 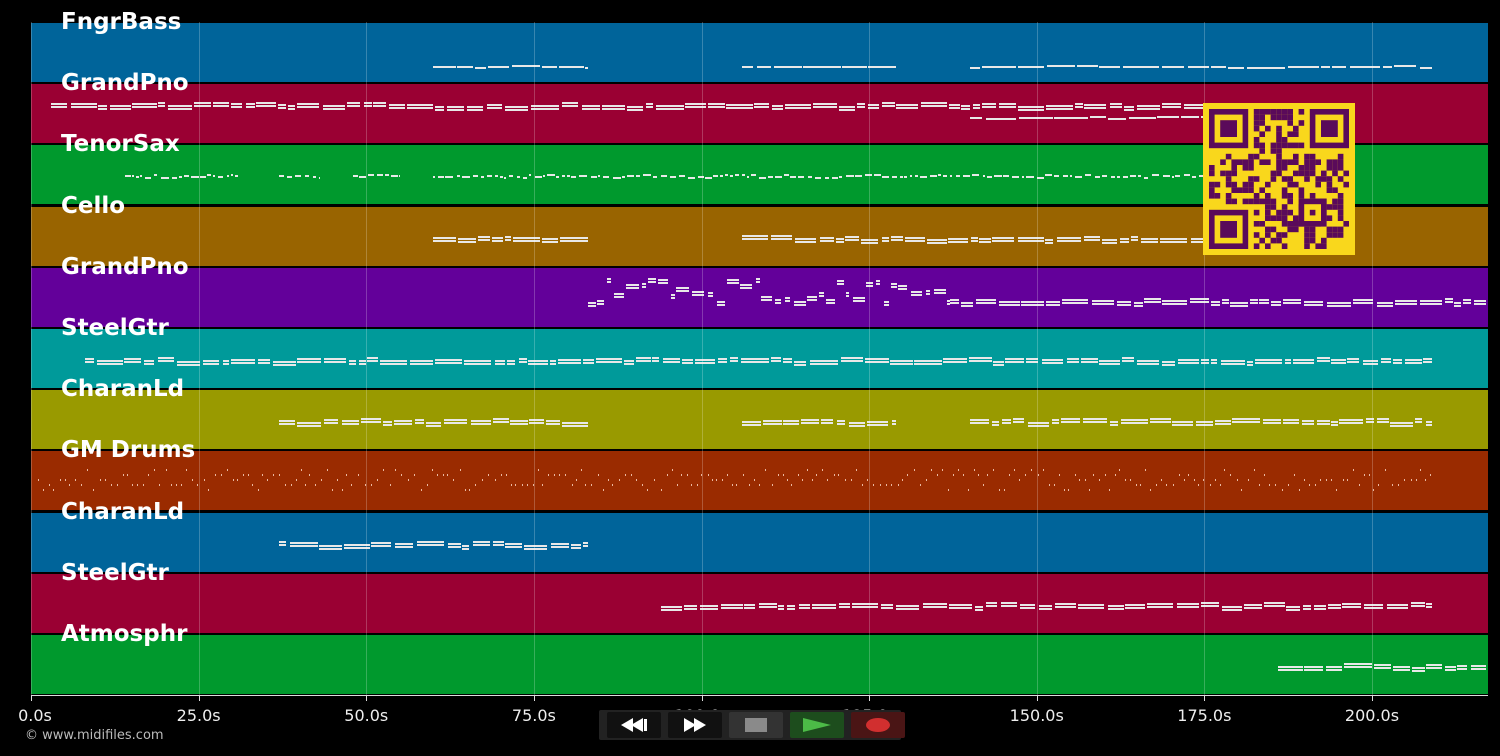 I want to click on record-button, so click(x=878, y=725).